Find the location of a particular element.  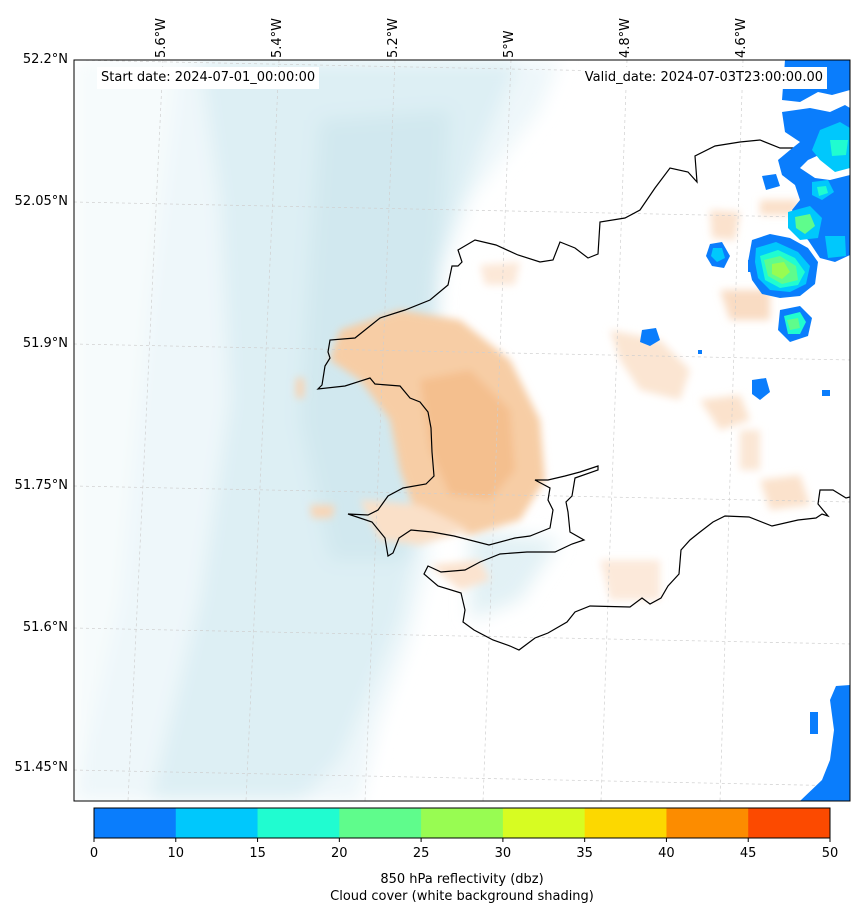

colorbar-frame is located at coordinates (462, 823).